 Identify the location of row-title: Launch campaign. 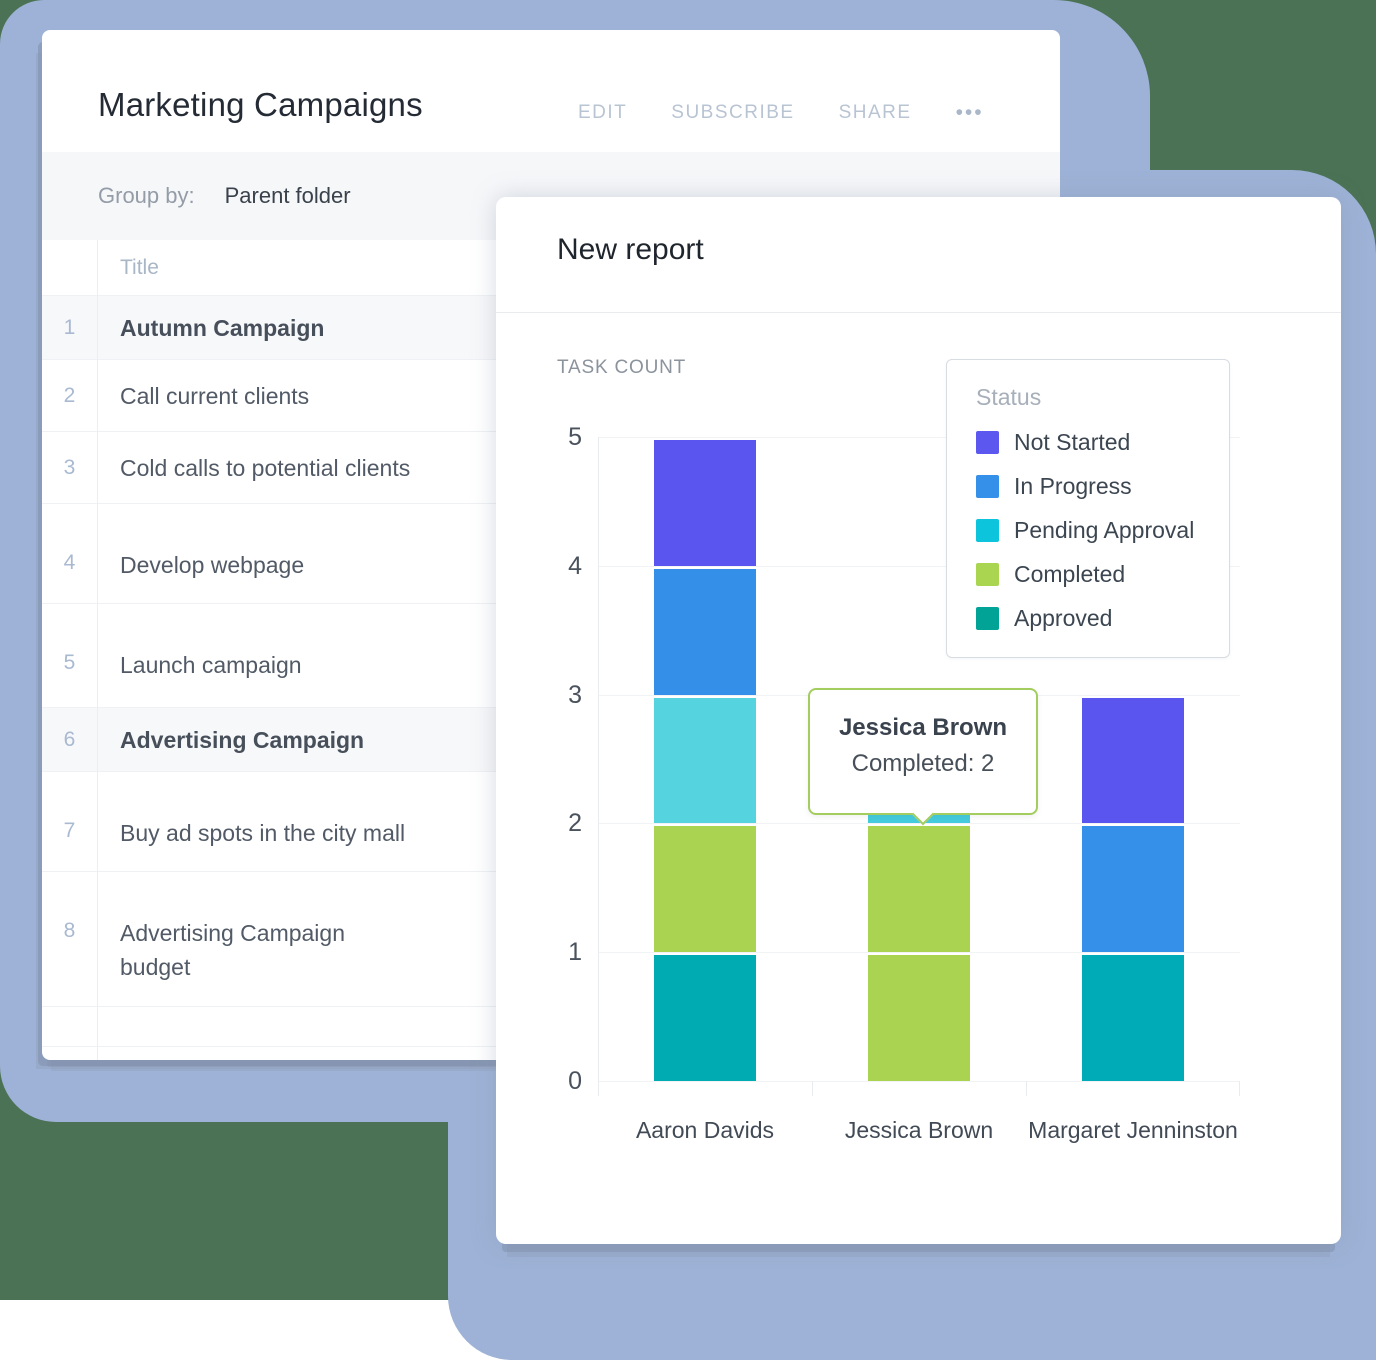
(211, 665).